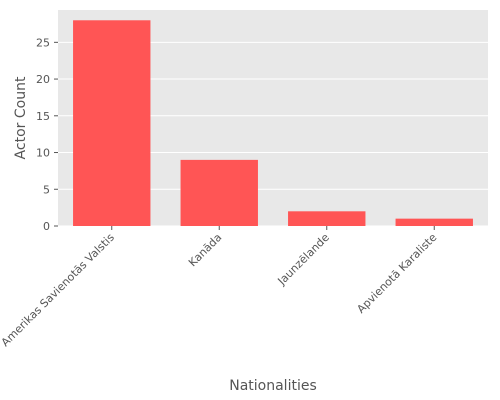 Image resolution: width=500 pixels, height=400 pixels. Describe the element at coordinates (46, 226) in the screenshot. I see `y-tick-label: 0` at that location.